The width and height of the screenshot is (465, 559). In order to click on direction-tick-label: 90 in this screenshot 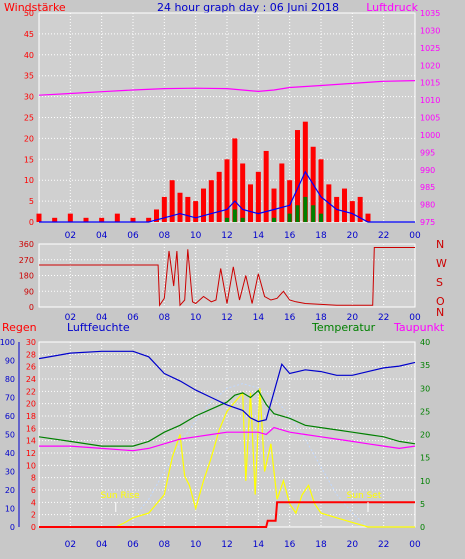, I will do `click(29, 291)`.